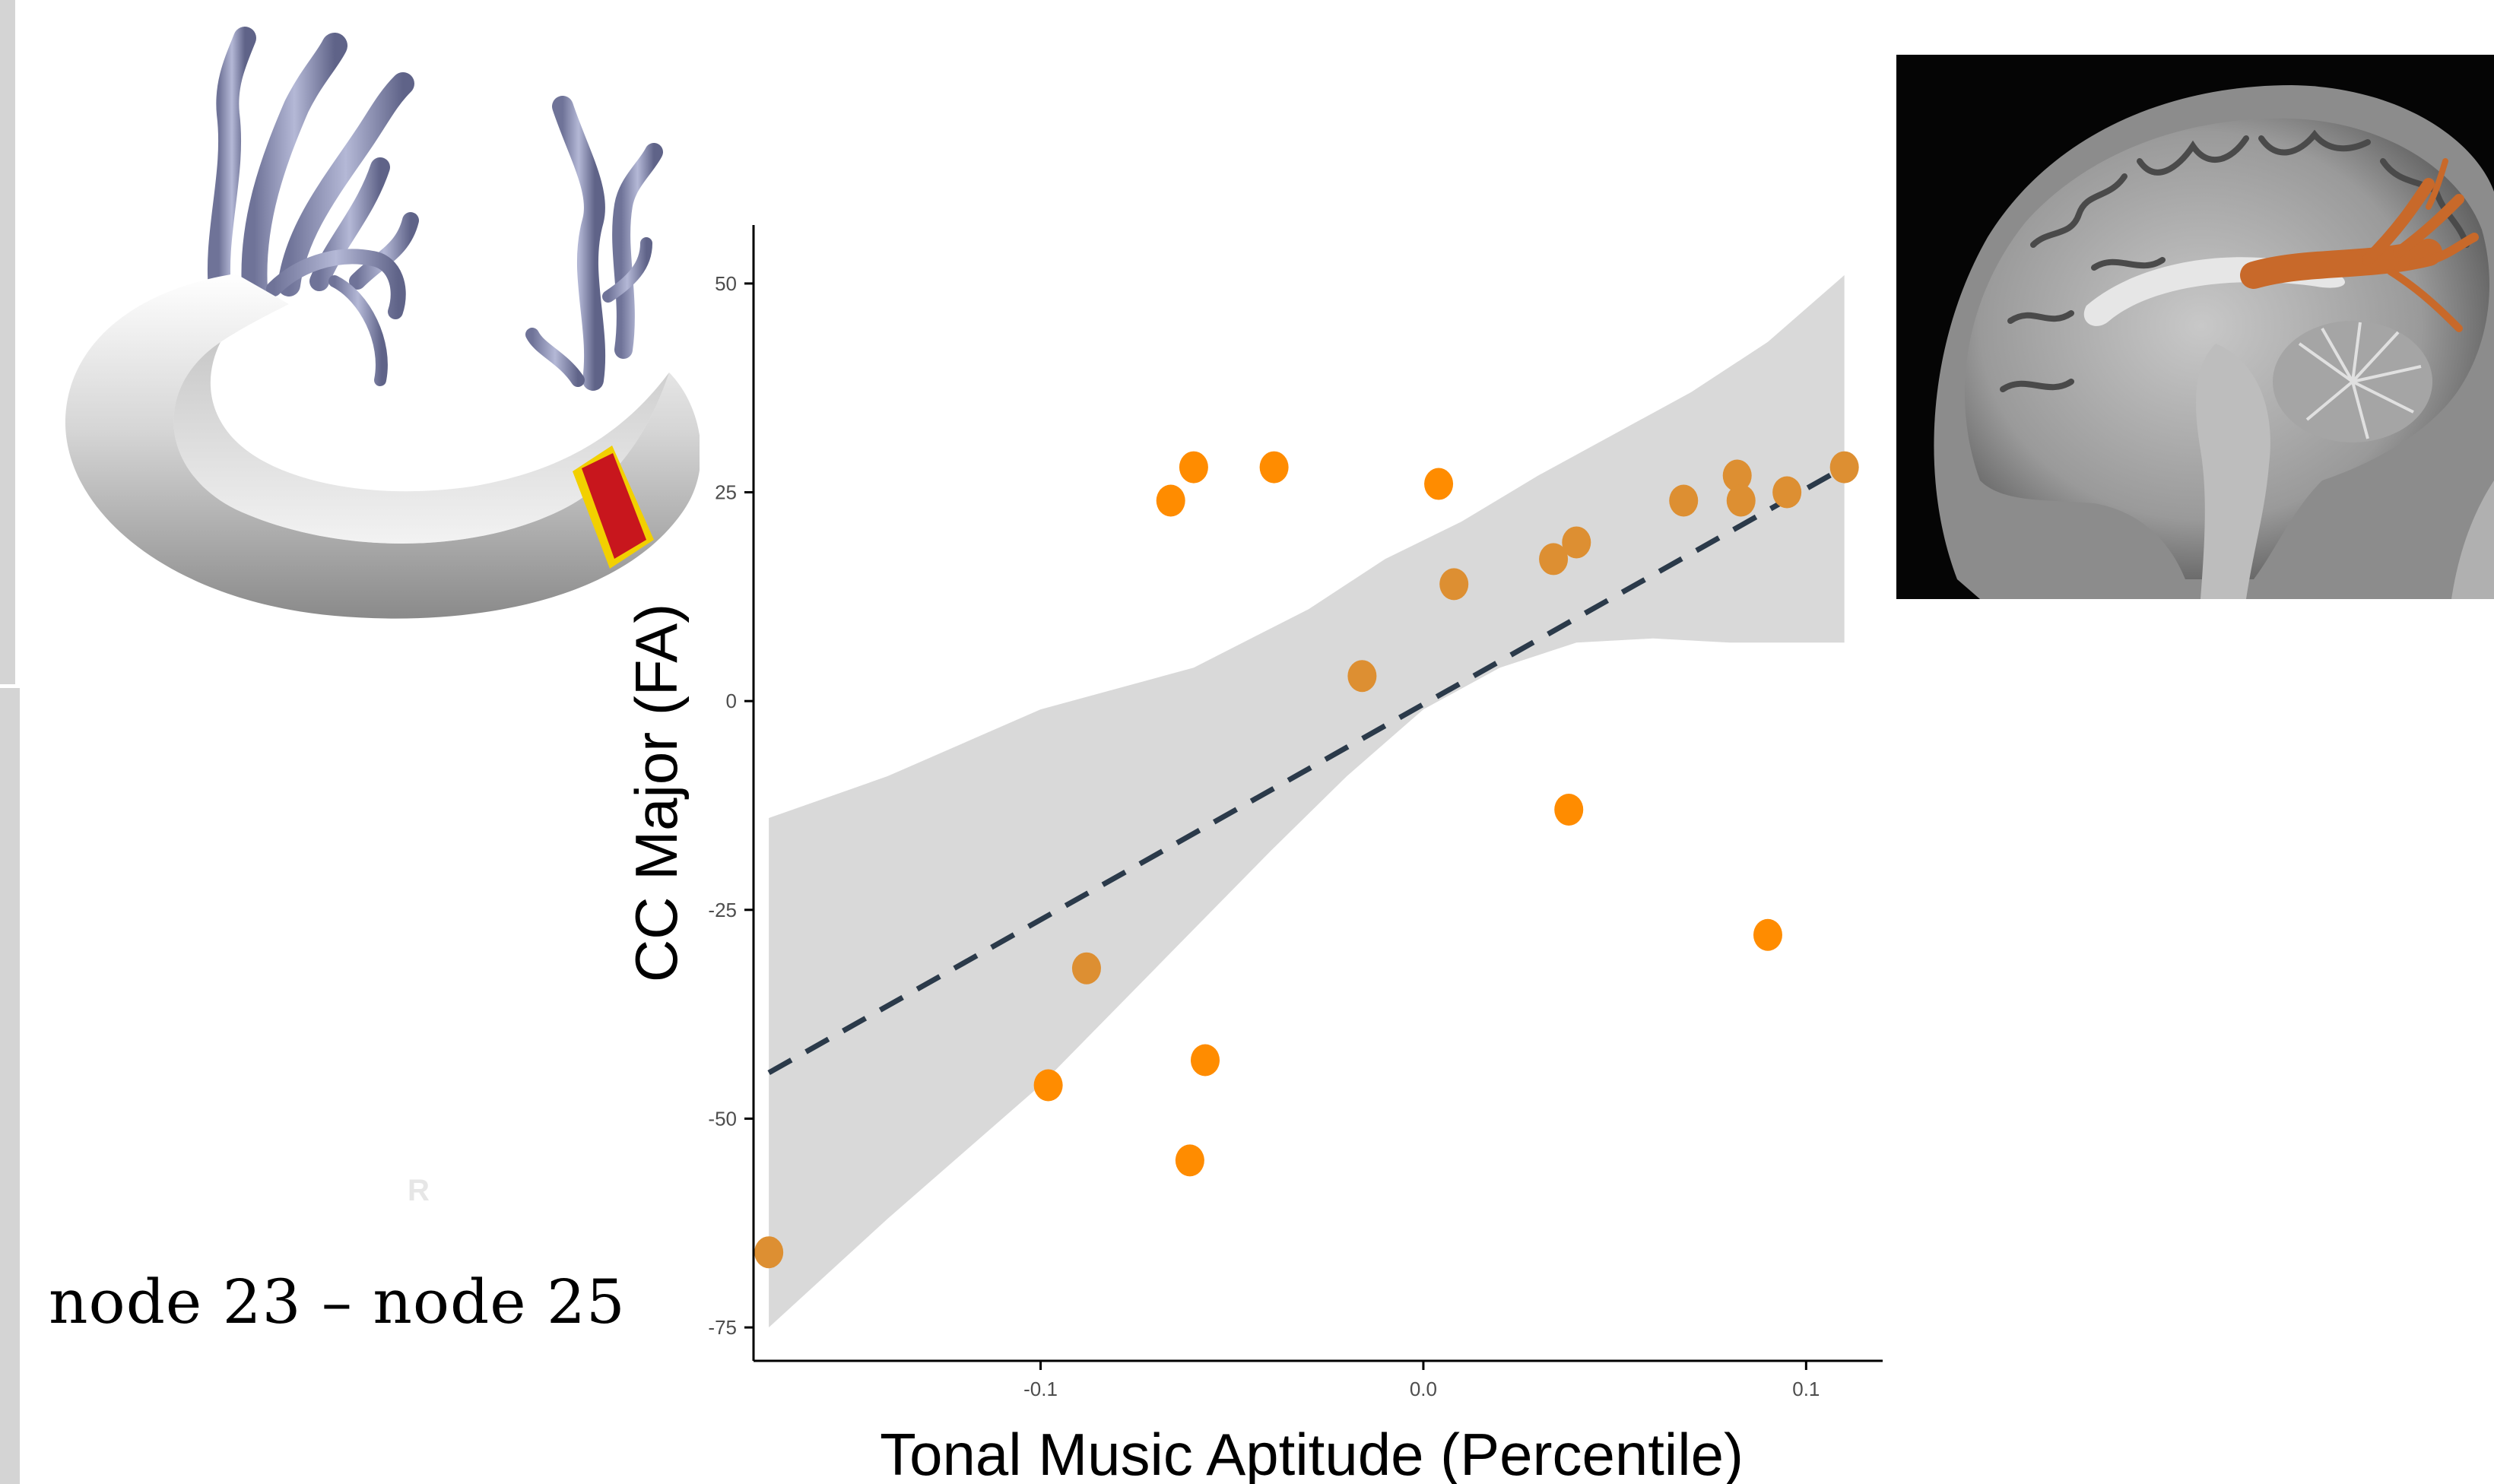 The image size is (2494, 1484). Describe the element at coordinates (594, 243) in the screenshot. I see `fiber-bundle-right` at that location.